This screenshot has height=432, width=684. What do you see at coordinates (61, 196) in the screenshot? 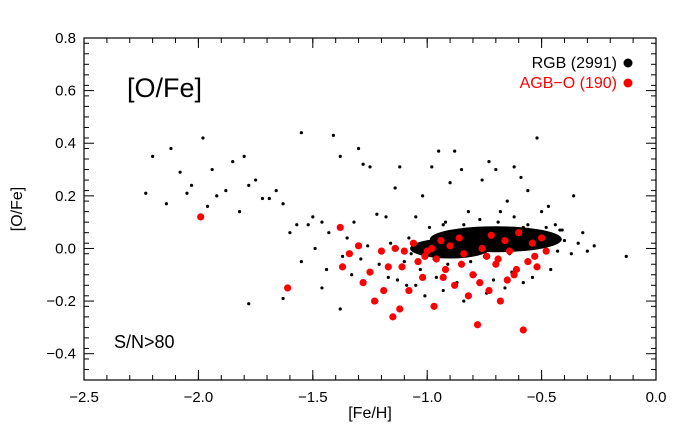
I see `y-tick-labels: −0.4 −0.2 0.0 0.2 0.4 0.6 0.8` at bounding box center [61, 196].